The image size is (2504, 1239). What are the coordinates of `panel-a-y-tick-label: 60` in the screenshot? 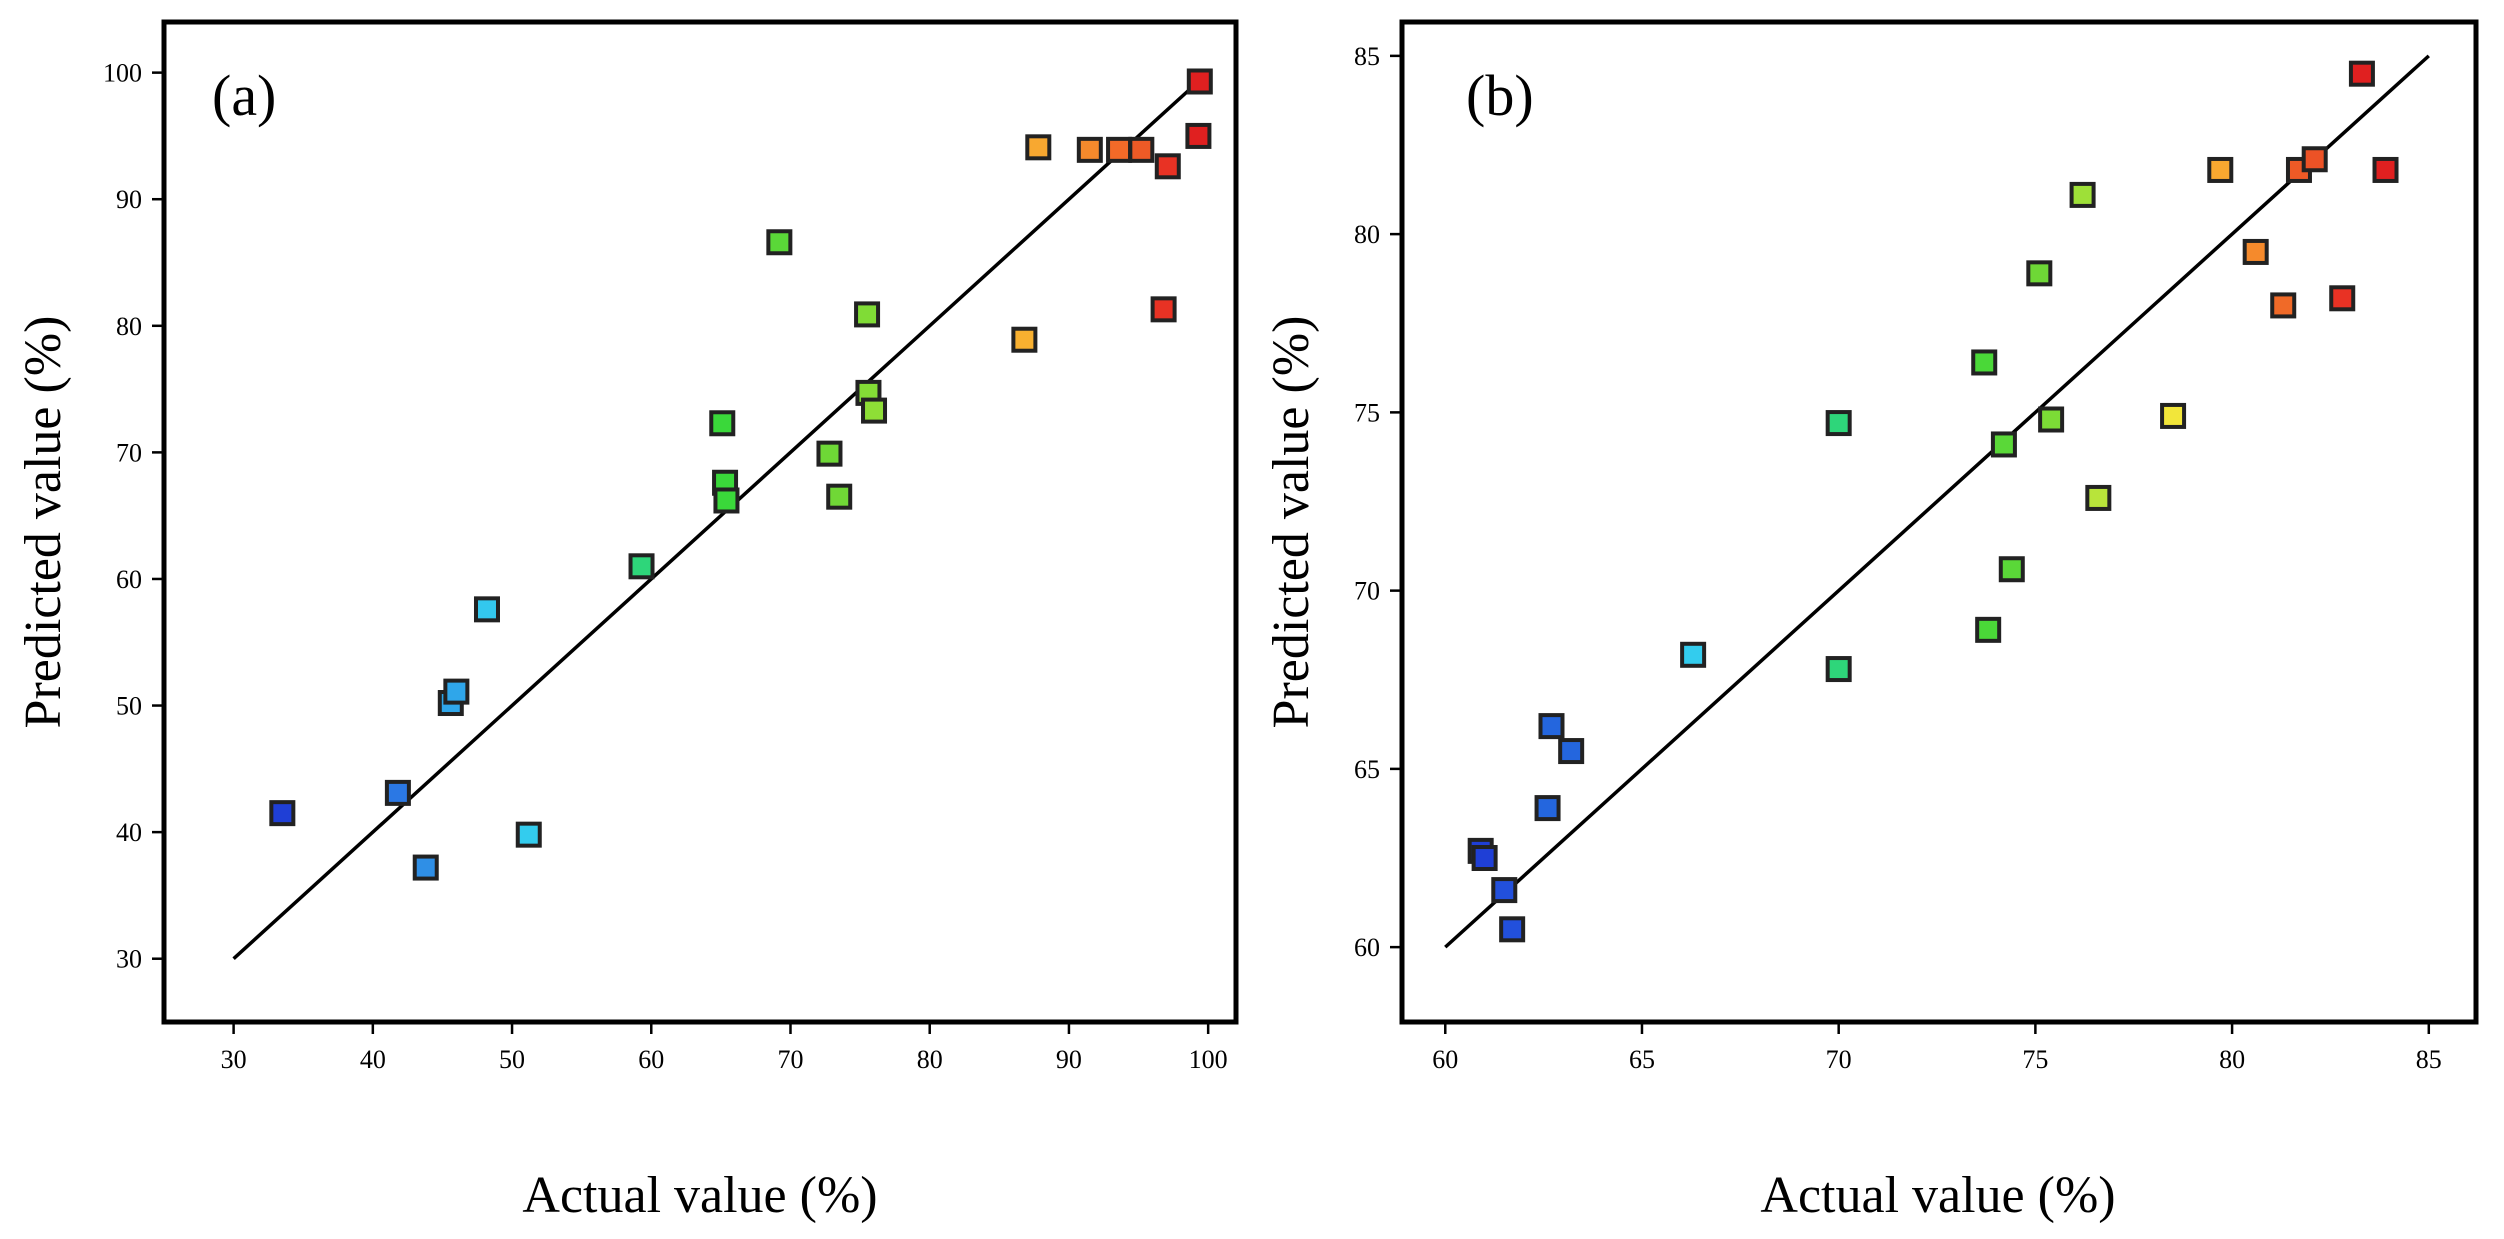 It's located at (129, 579).